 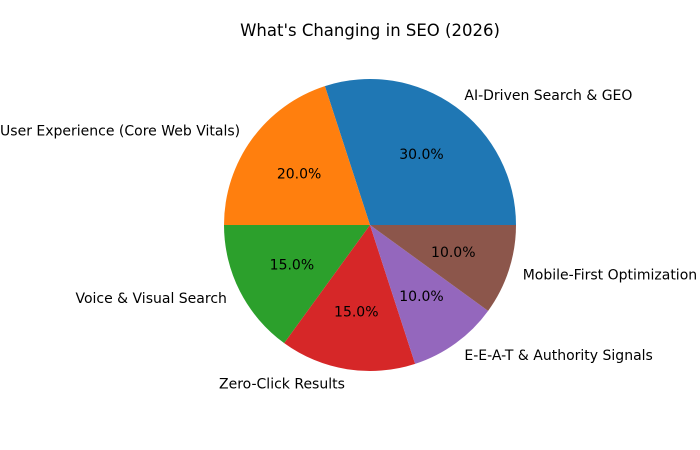 What do you see at coordinates (282, 385) in the screenshot?
I see `pie-category-label-3: Zero-Click Results` at bounding box center [282, 385].